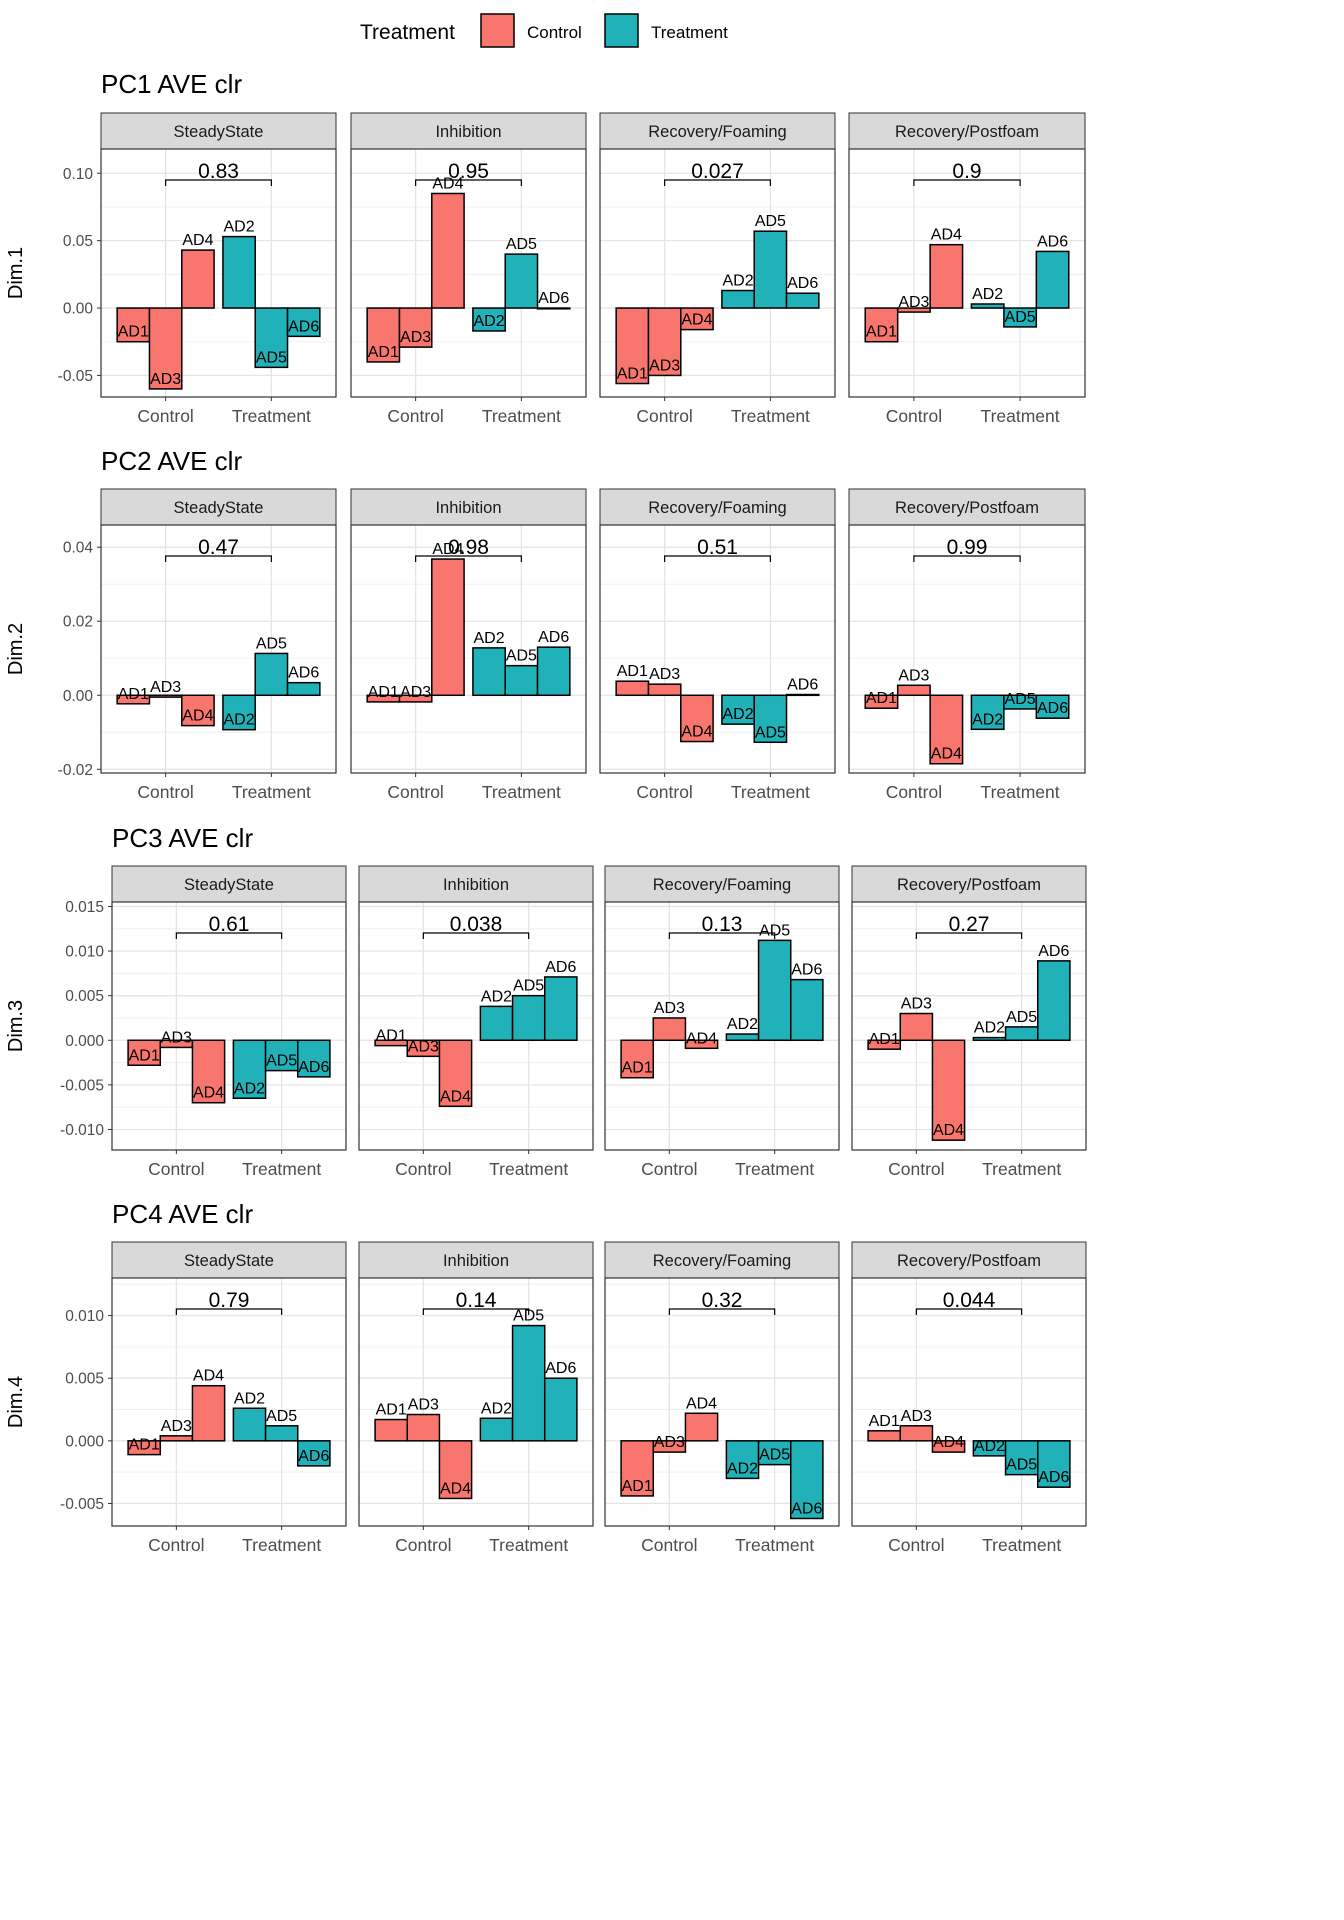 This screenshot has height=1920, width=1344. I want to click on y-tick-label: 0.02, so click(78, 622).